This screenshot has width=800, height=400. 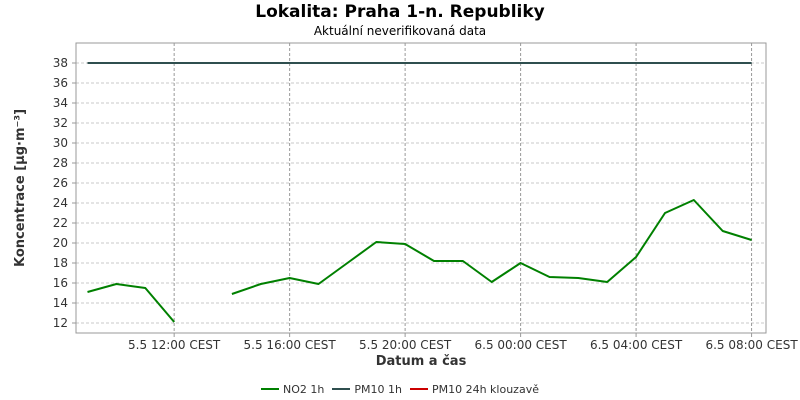 What do you see at coordinates (60, 323) in the screenshot?
I see `y-tick-label: 12` at bounding box center [60, 323].